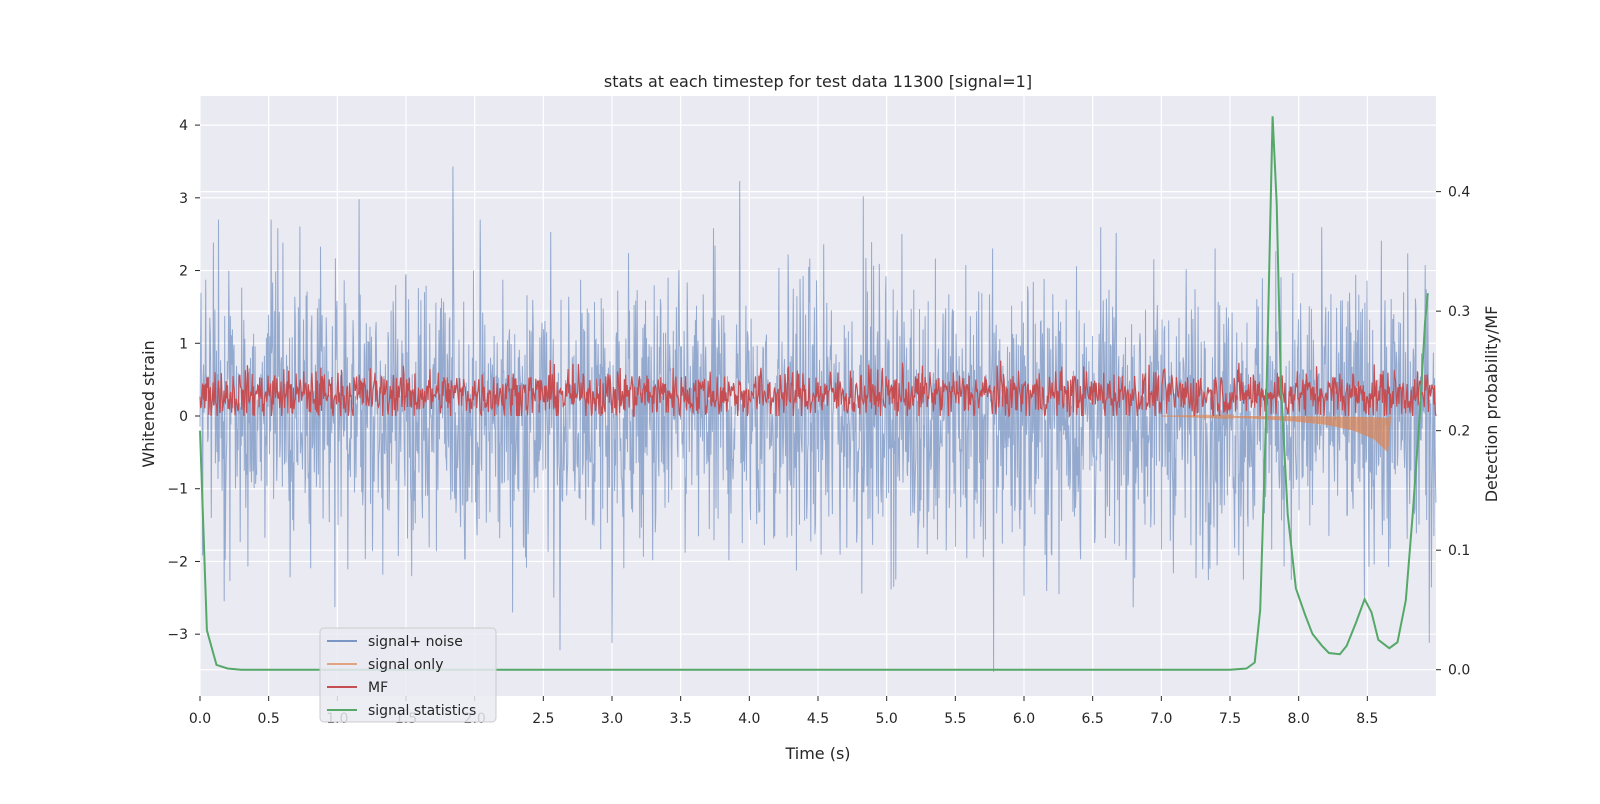 The height and width of the screenshot is (804, 1600). Describe the element at coordinates (1276, 433) in the screenshot. I see `signal-only-line` at that location.